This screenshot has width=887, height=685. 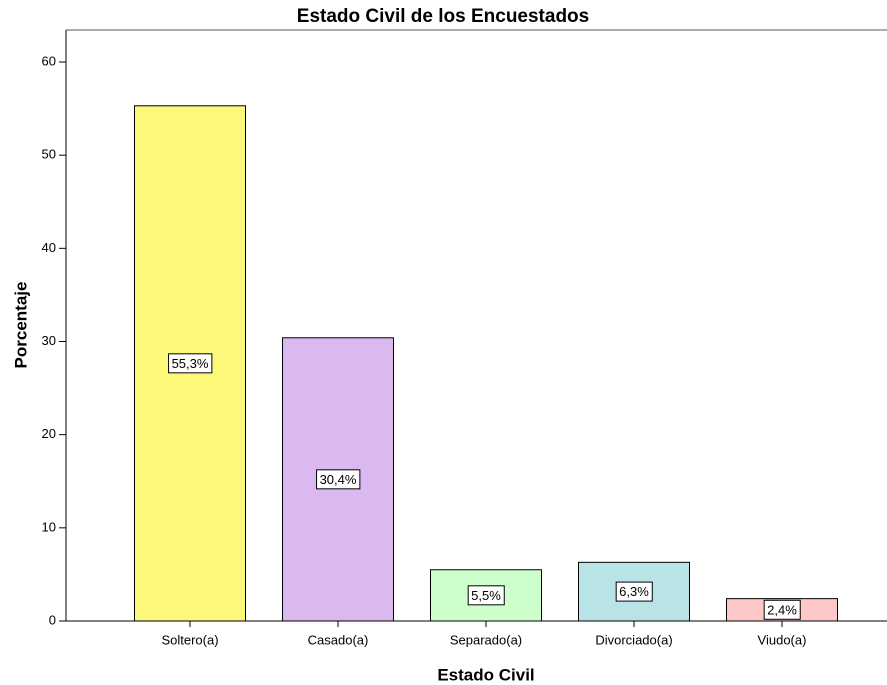 I want to click on y-tick-label: 30, so click(x=49, y=340).